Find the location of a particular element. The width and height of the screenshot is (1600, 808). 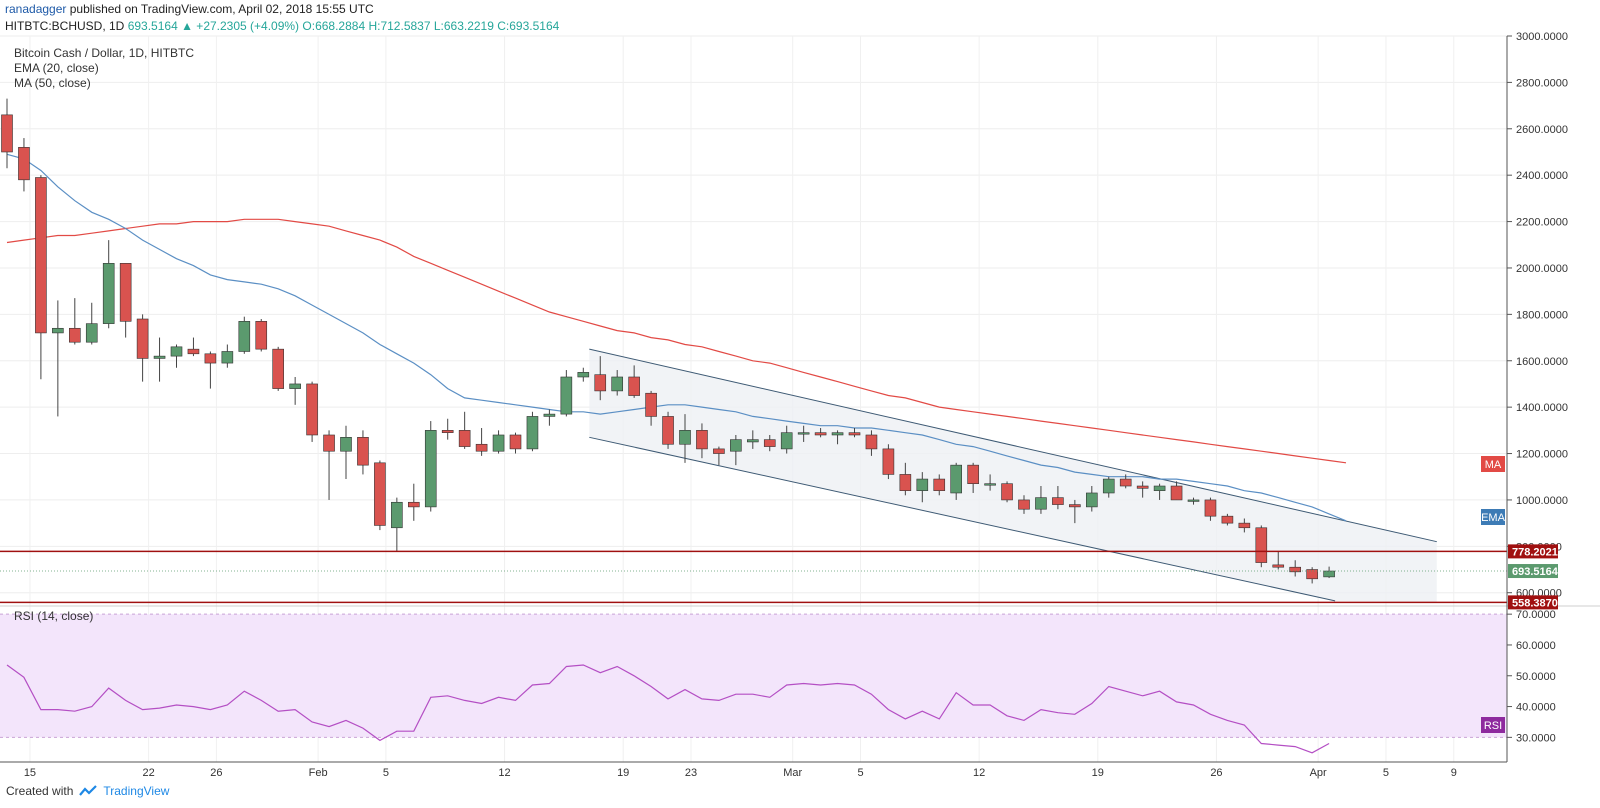

rsi-band is located at coordinates (753, 675).